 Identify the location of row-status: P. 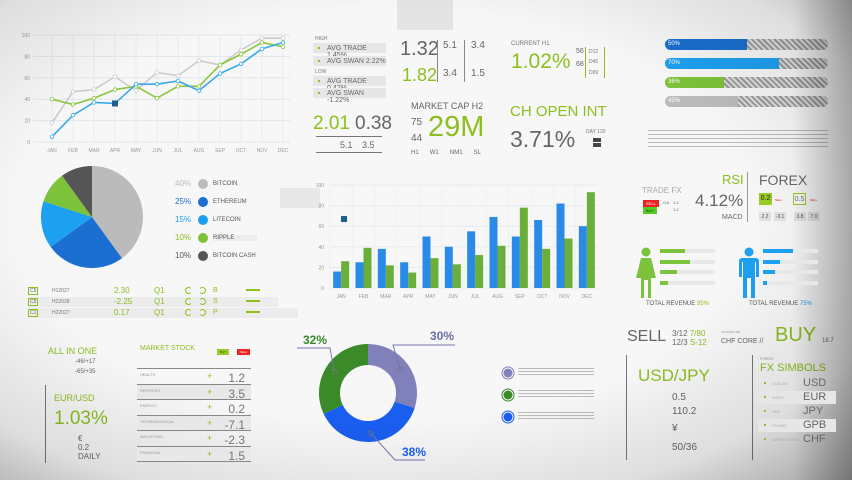
(215, 312).